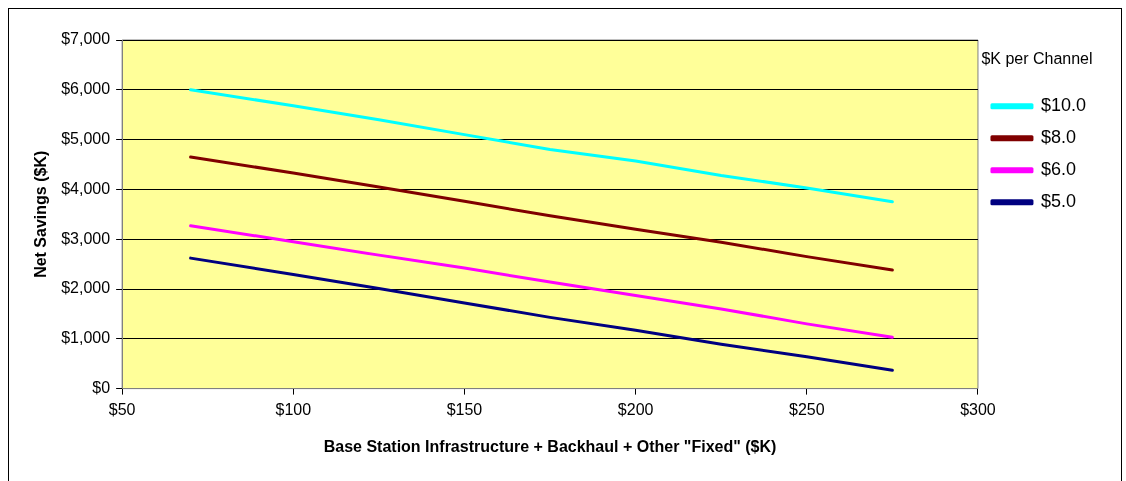  What do you see at coordinates (1058, 169) in the screenshot?
I see `legend-label: $6.0` at bounding box center [1058, 169].